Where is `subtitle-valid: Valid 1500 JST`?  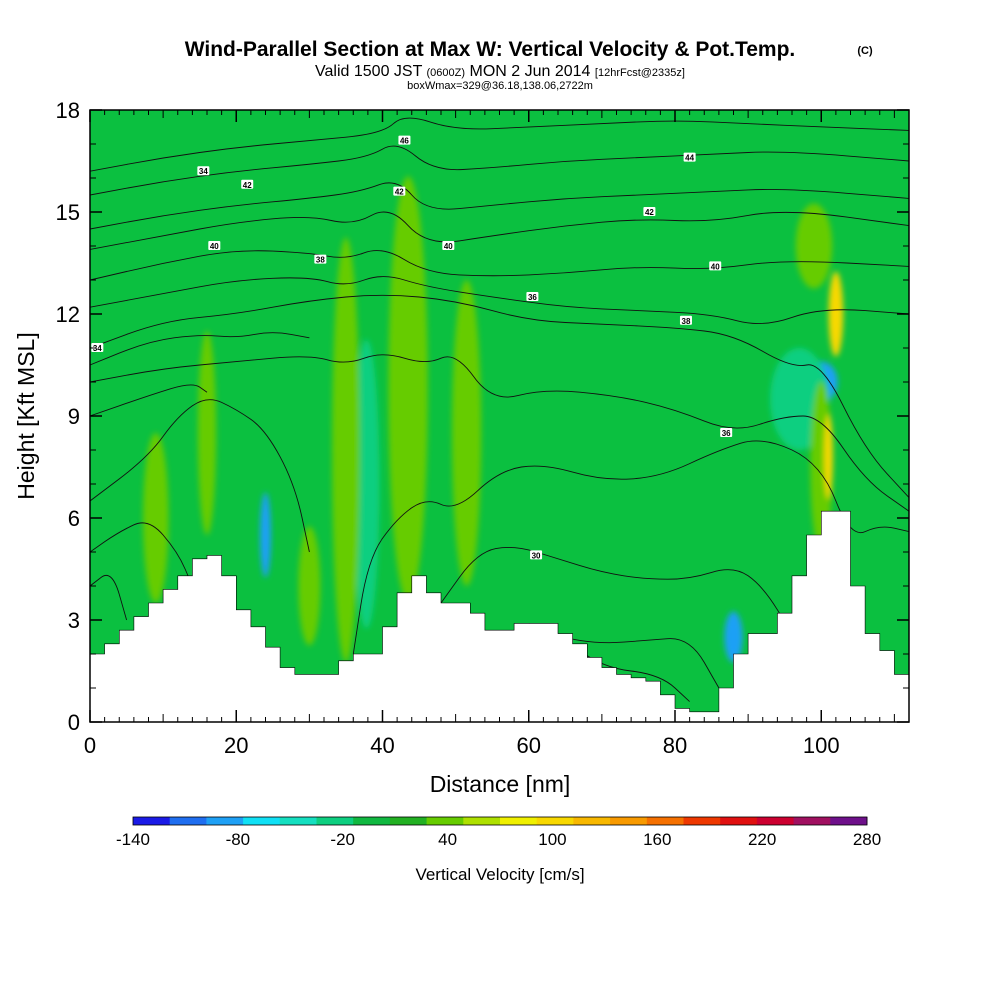 subtitle-valid: Valid 1500 JST is located at coordinates (369, 71).